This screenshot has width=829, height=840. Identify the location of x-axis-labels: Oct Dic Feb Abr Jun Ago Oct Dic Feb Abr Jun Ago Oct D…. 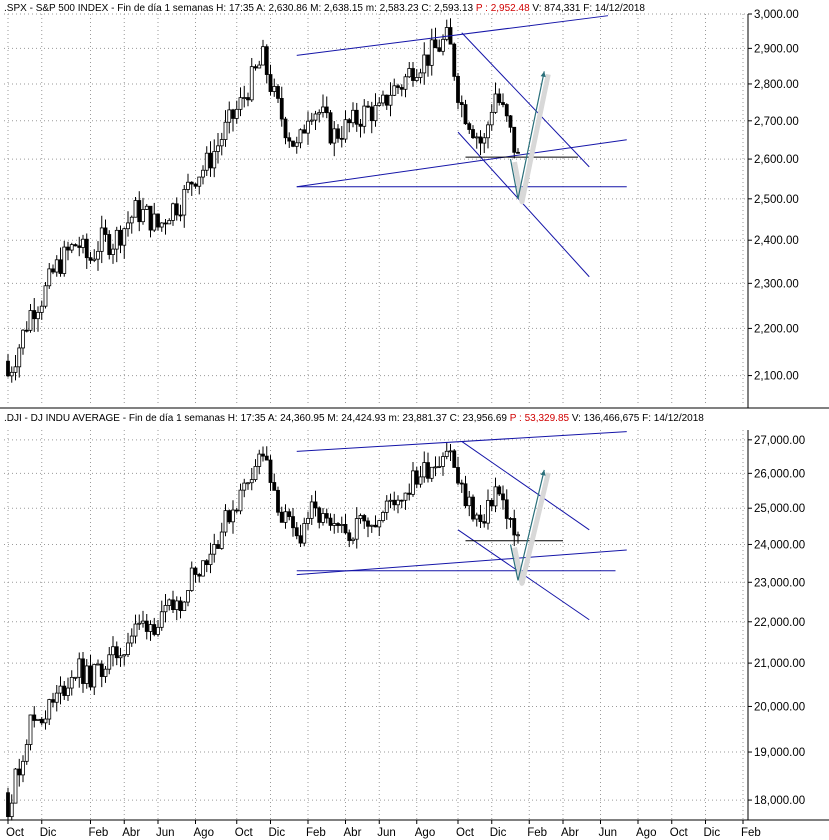
(383, 829).